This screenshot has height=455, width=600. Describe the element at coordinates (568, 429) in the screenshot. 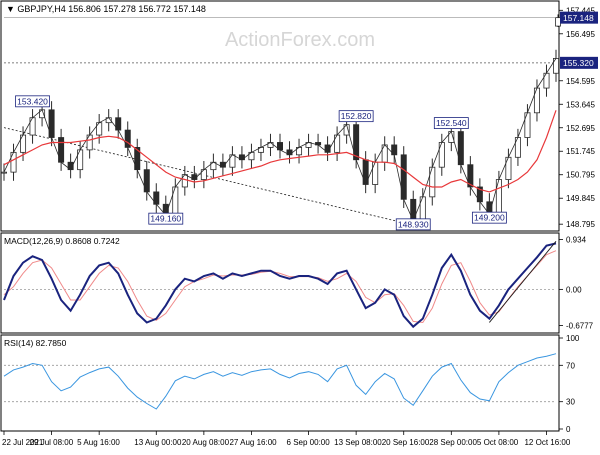

I see `rsi-y-tick-label: 0` at that location.